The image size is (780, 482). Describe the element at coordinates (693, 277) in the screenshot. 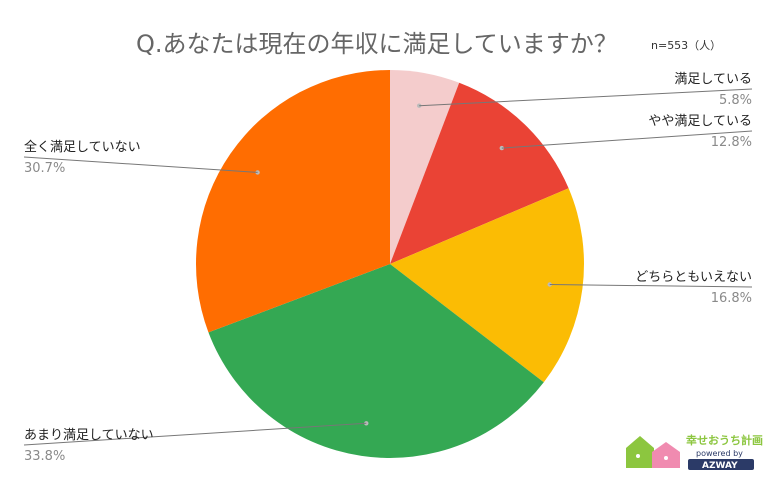

I see `slice-label-3: どちらともいえない` at that location.